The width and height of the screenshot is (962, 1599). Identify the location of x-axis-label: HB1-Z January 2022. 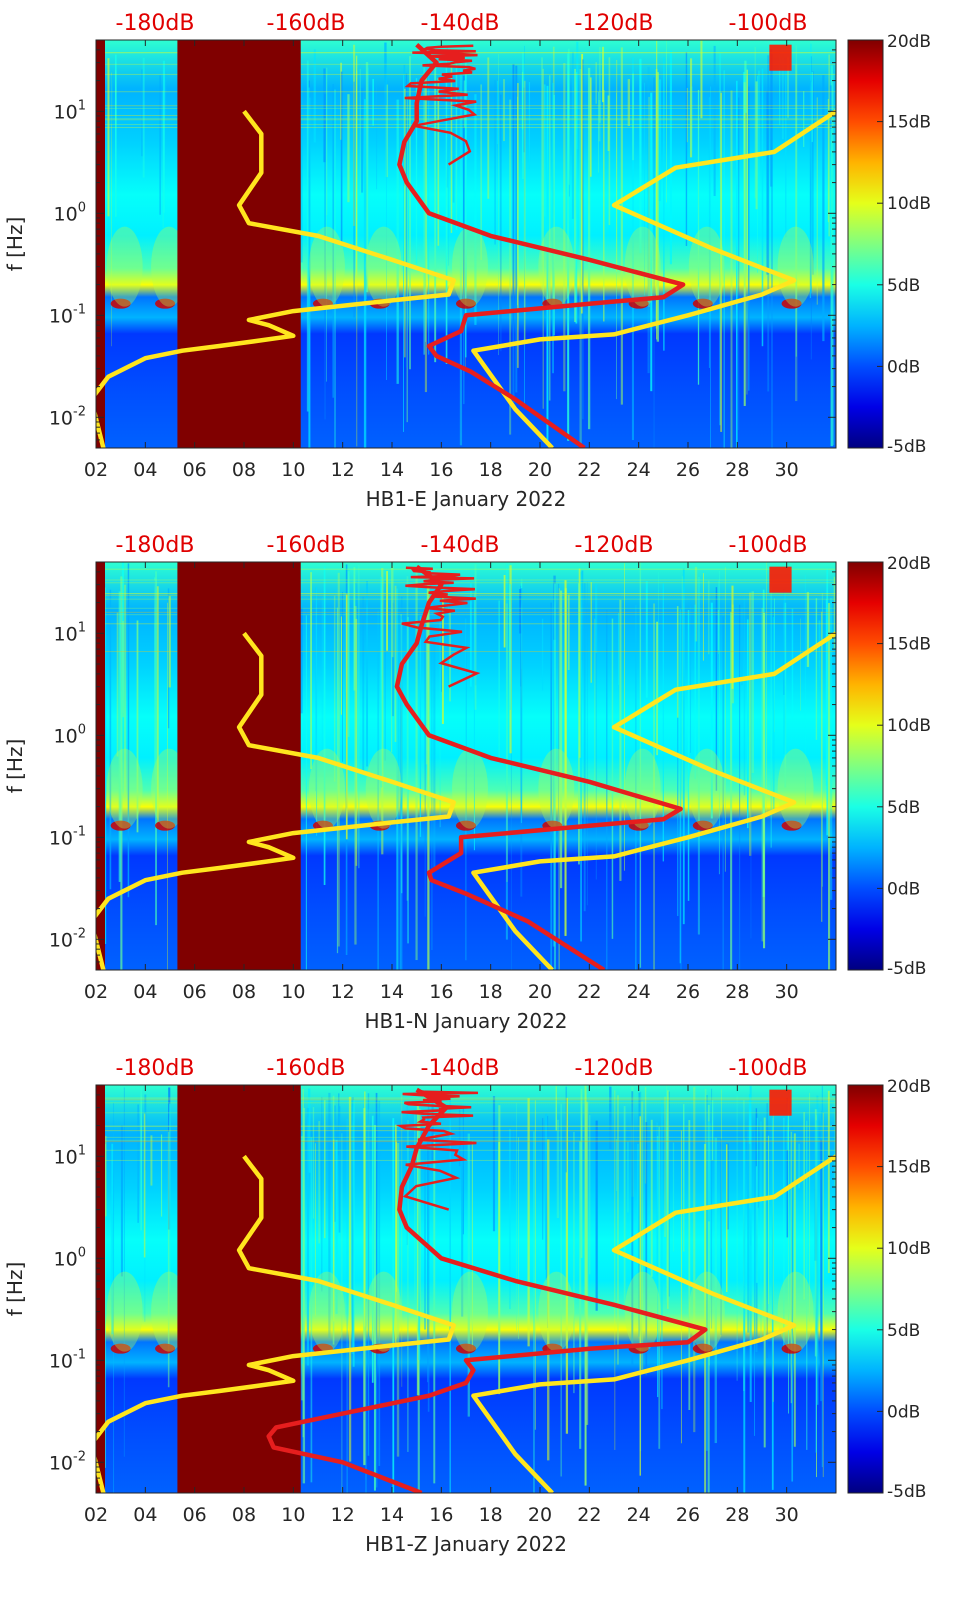
(466, 1544).